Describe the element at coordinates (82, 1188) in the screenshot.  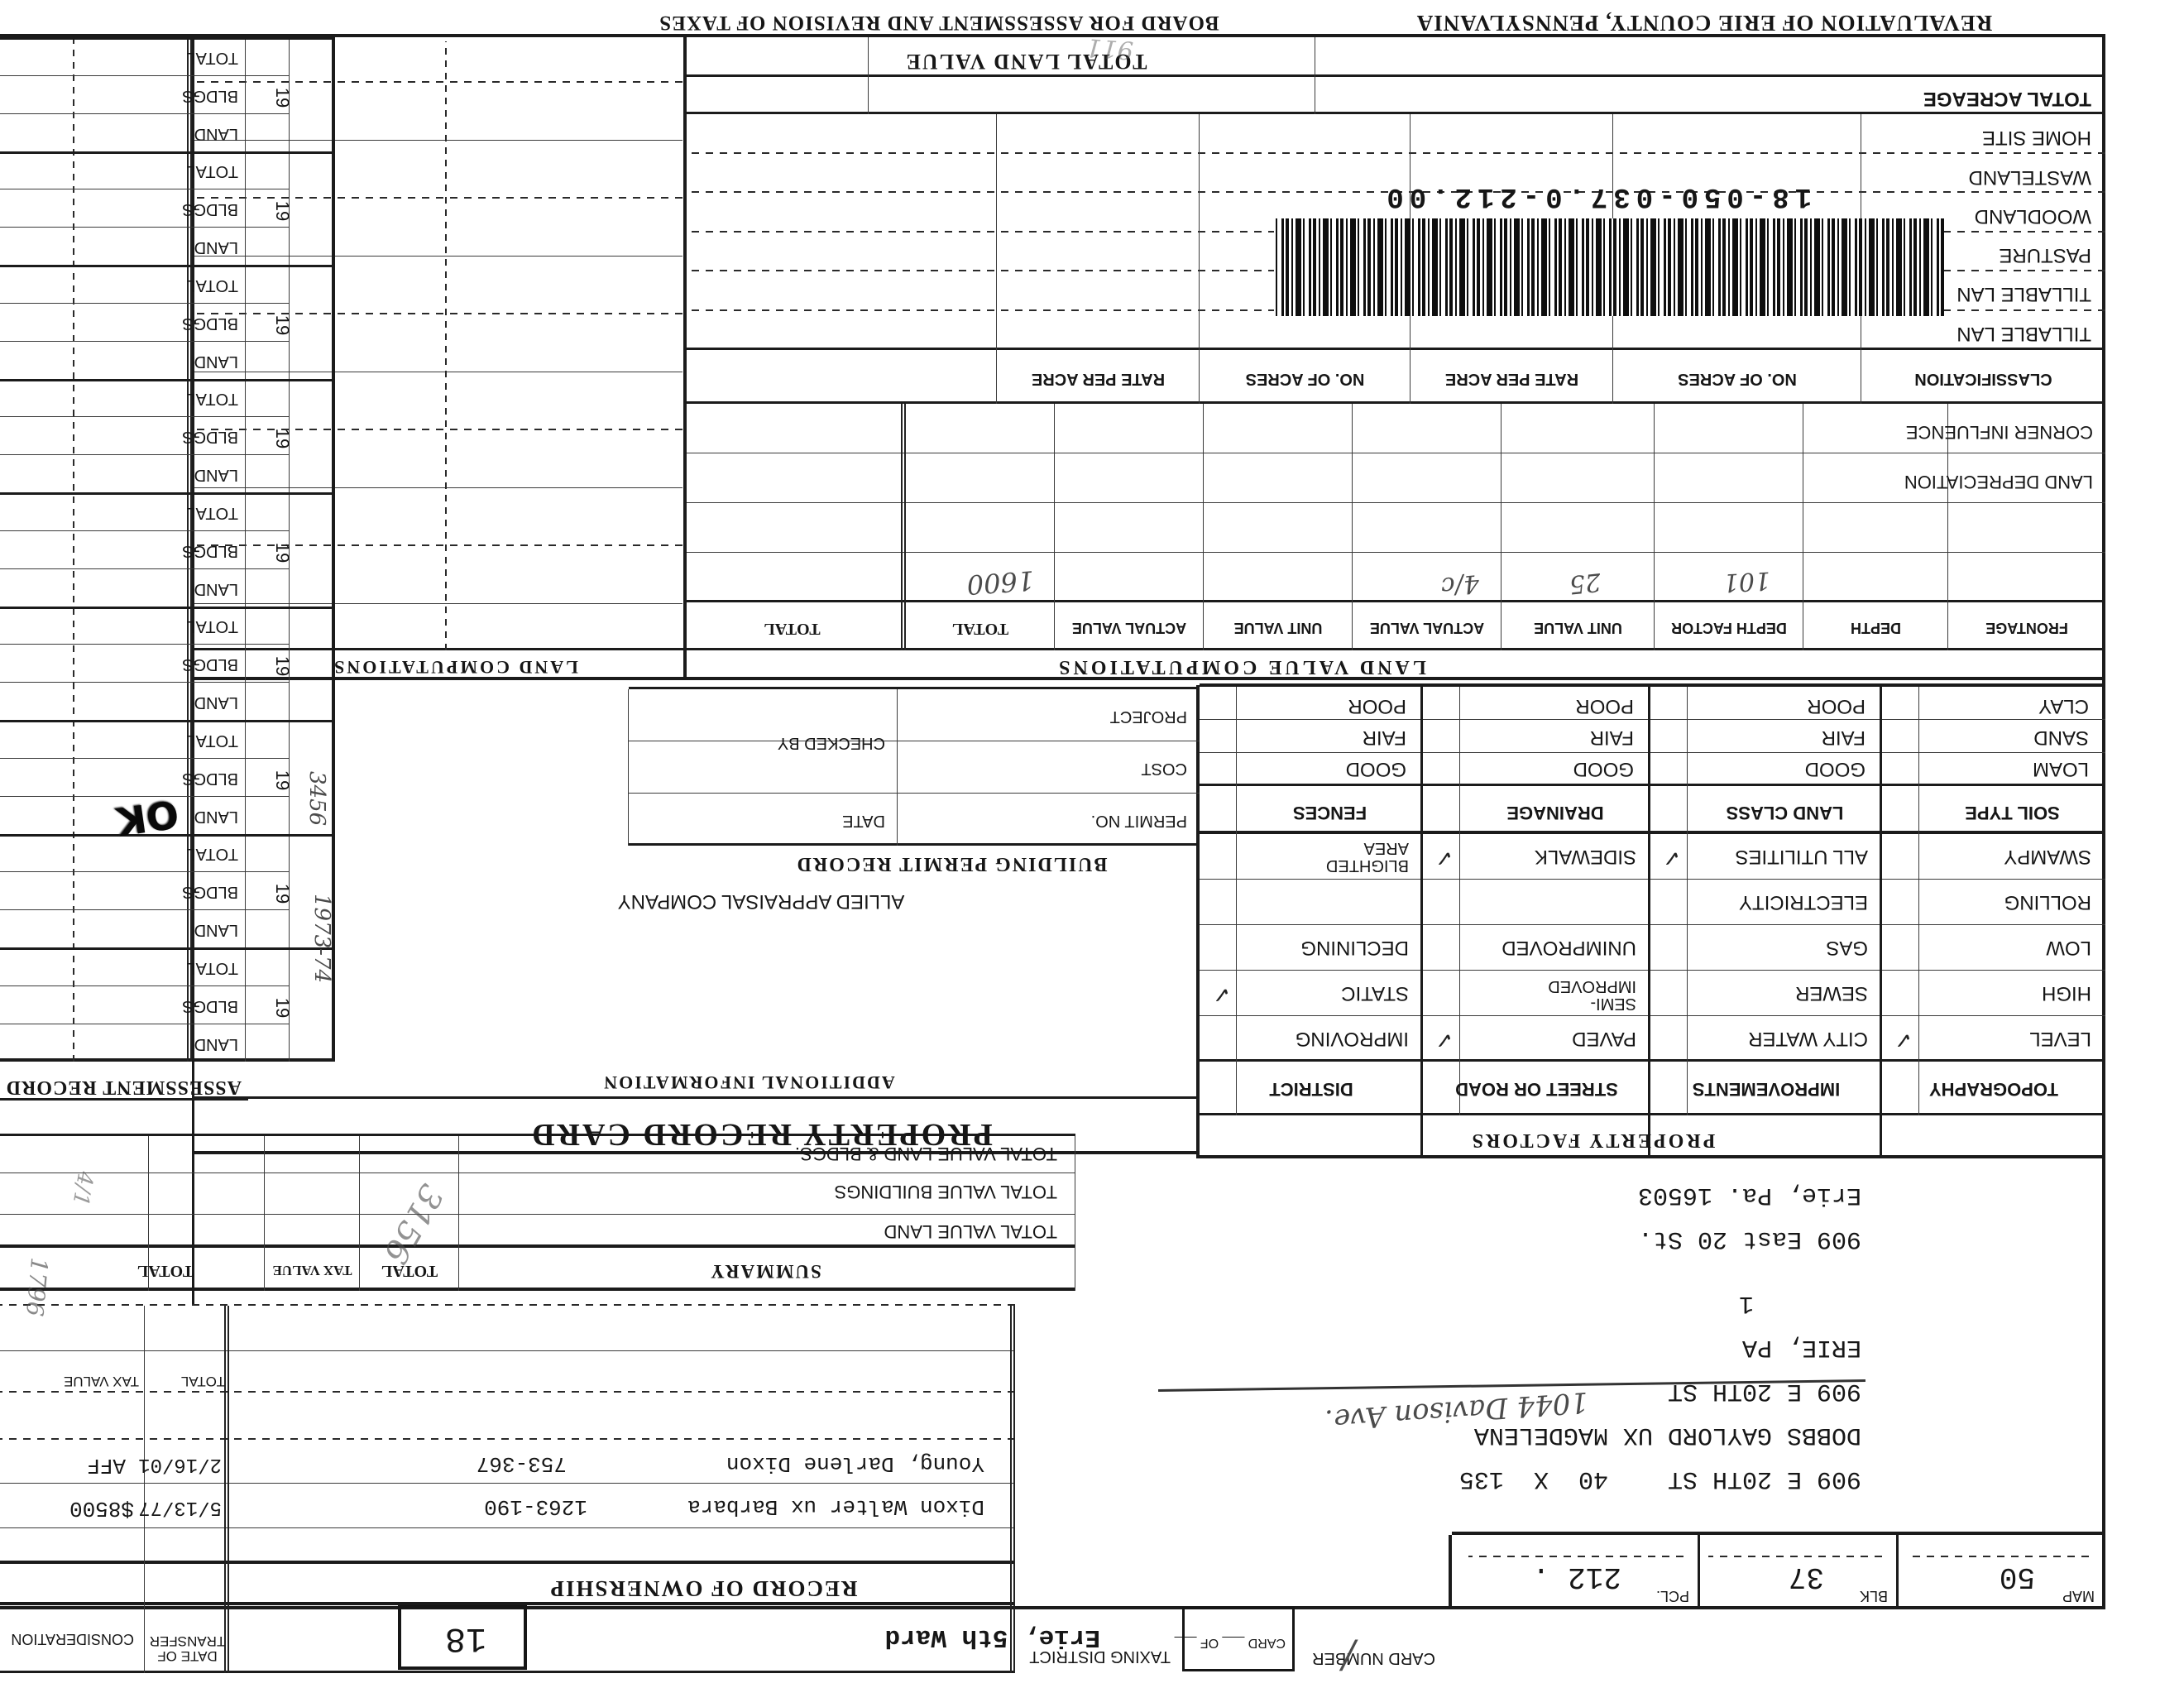
I see `margin-pencil-note: 4/1` at that location.